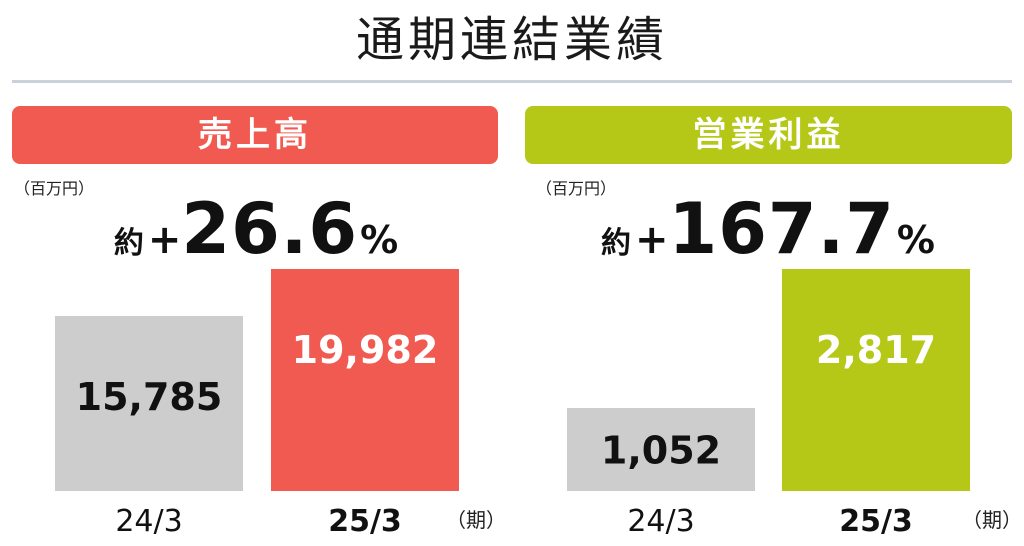 Image resolution: width=1024 pixels, height=546 pixels. I want to click on operating-profit-growth-prefix: 約, so click(615, 243).